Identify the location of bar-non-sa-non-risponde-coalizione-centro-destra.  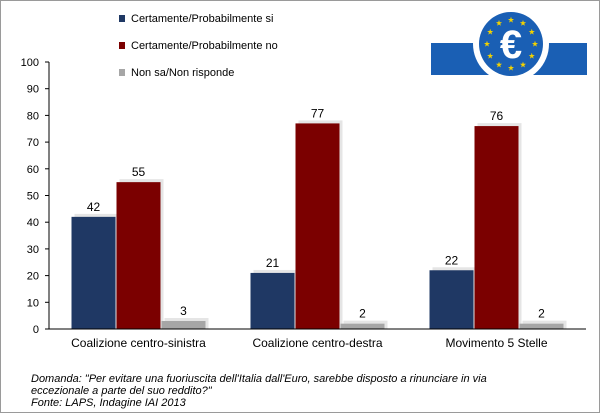
(362, 326).